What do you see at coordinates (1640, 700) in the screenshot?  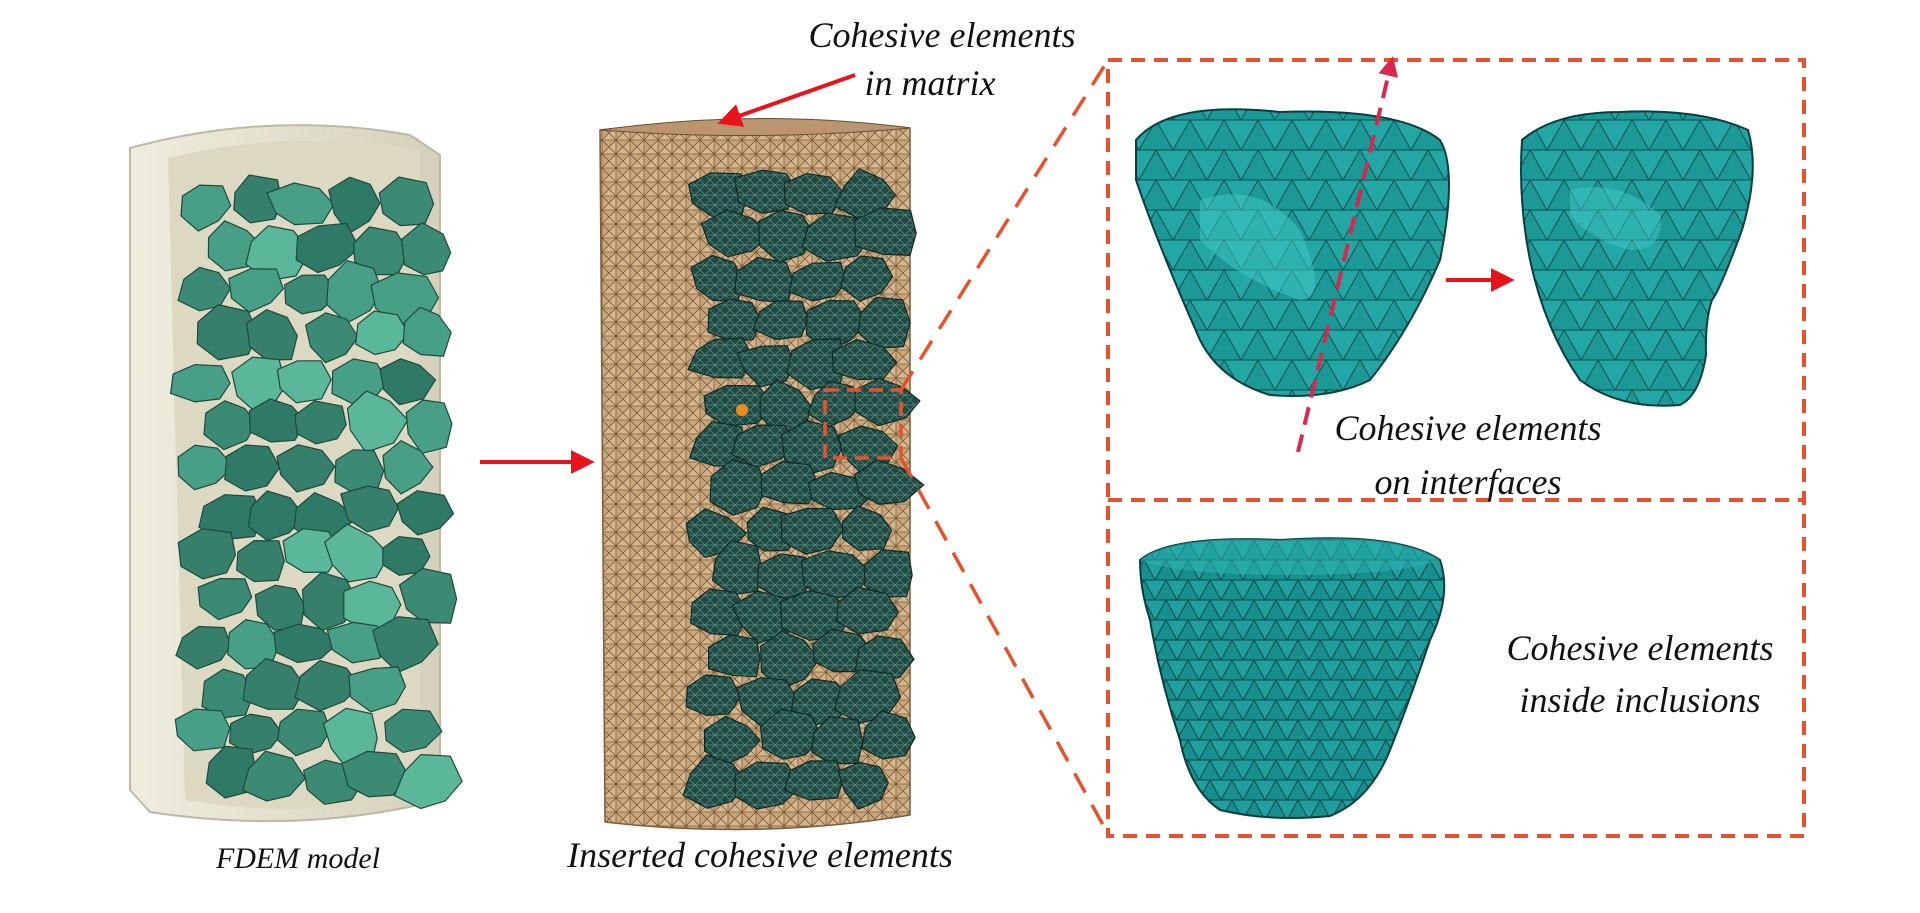 I see `label-inclusions-line2: inside inclusions` at bounding box center [1640, 700].